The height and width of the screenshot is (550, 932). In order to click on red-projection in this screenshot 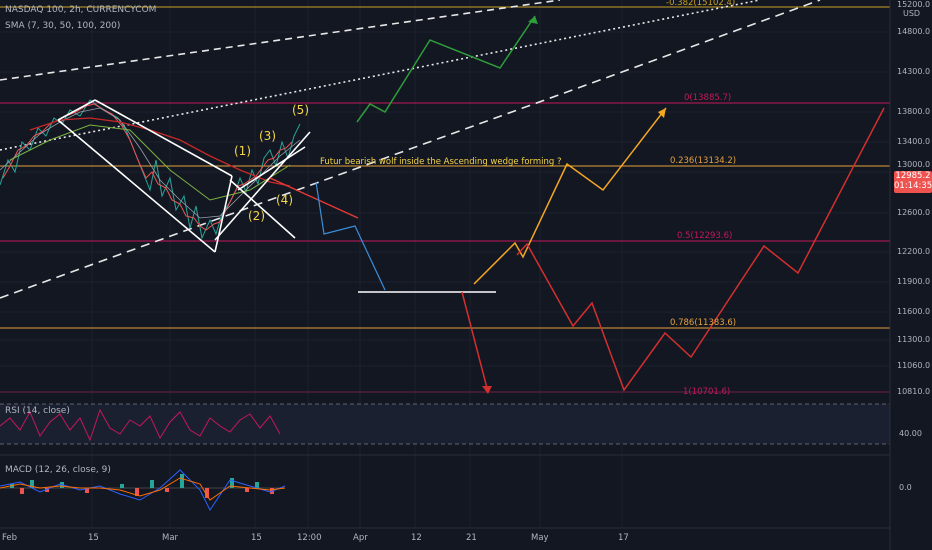, I will do `click(475, 342)`.